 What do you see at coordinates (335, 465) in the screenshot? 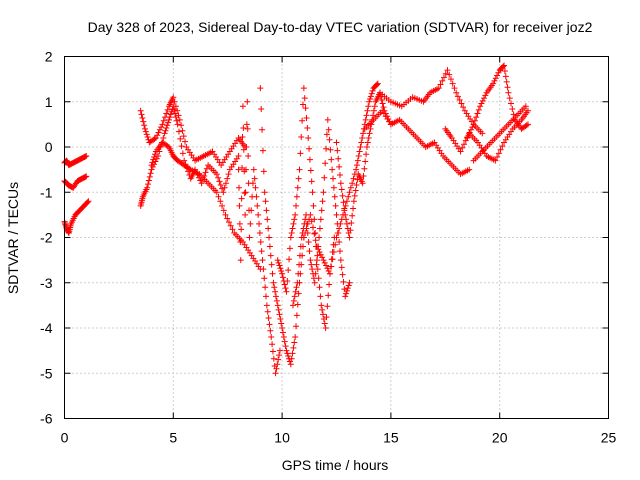
I see `x-axis-label: GPS time / hours` at bounding box center [335, 465].